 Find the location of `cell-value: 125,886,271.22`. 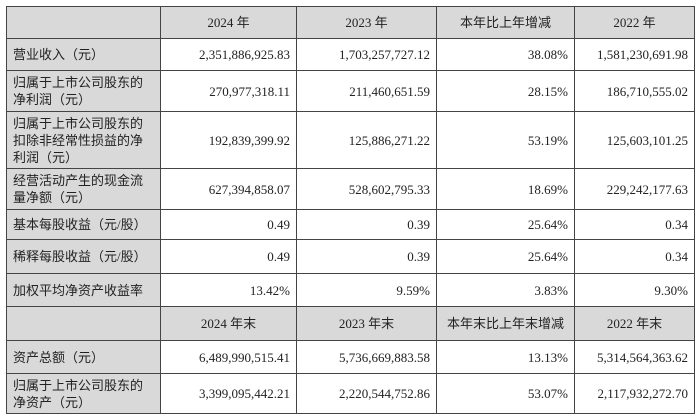

cell-value: 125,886,271.22 is located at coordinates (366, 140).